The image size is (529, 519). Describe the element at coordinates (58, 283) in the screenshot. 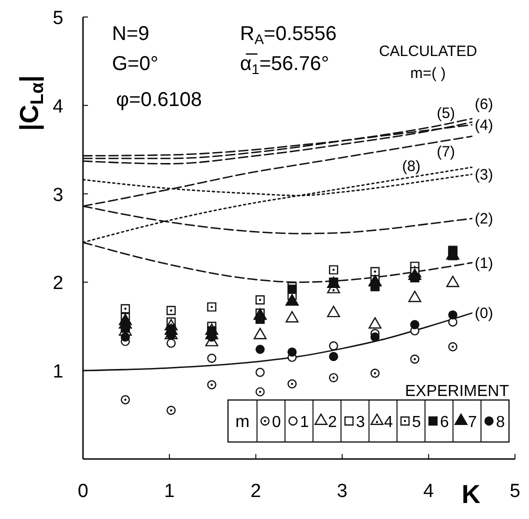

I see `y-tick-label: 2` at that location.